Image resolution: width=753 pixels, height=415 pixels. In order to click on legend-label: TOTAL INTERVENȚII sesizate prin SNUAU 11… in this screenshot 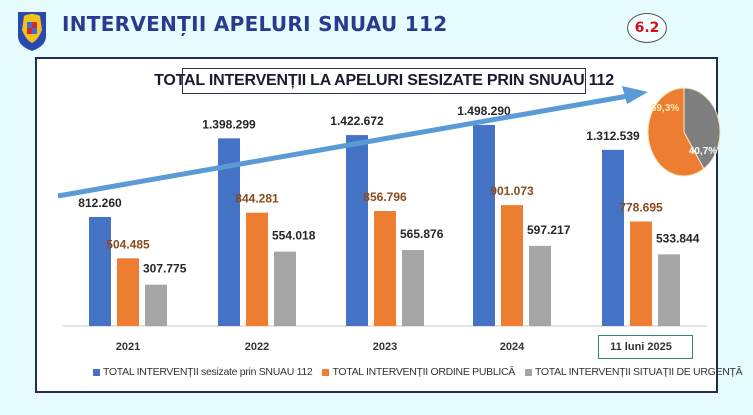, I will do `click(208, 372)`.